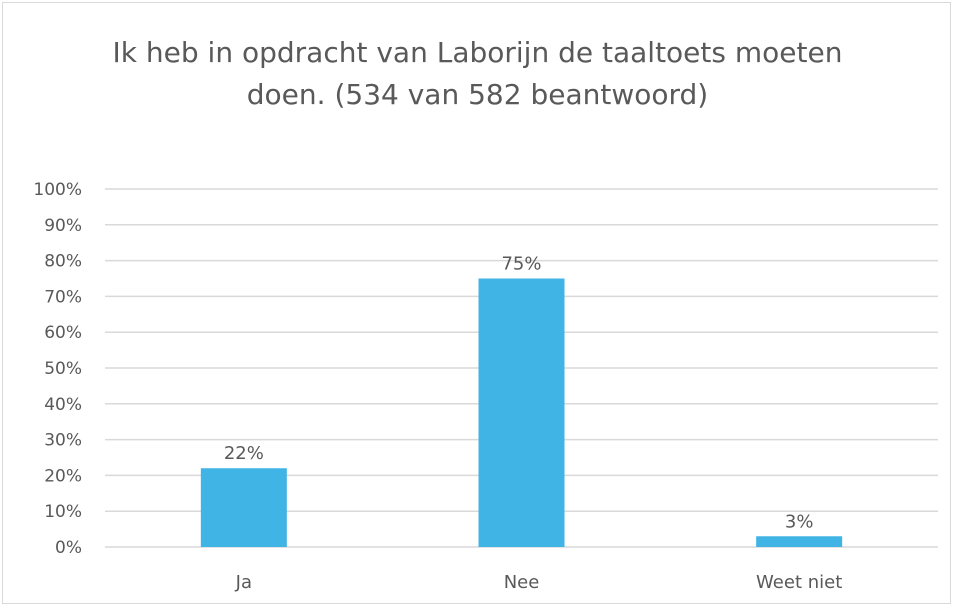 The width and height of the screenshot is (955, 608). Describe the element at coordinates (799, 582) in the screenshot. I see `category-label: Weet niet` at that location.